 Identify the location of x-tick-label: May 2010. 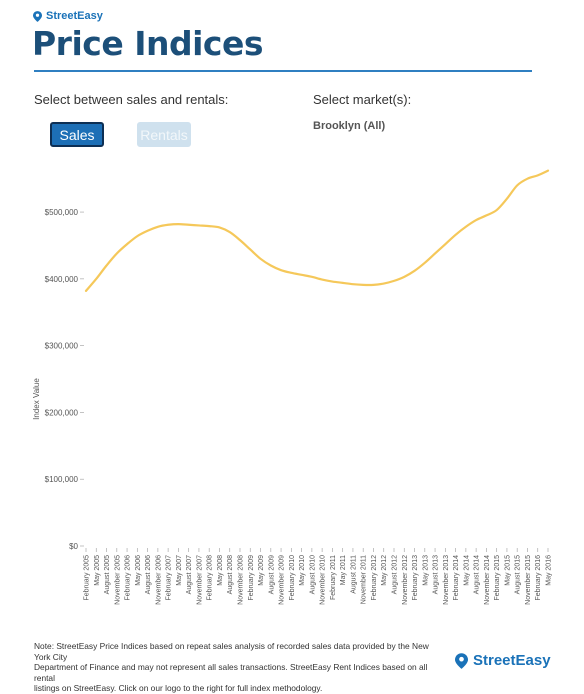
(302, 570).